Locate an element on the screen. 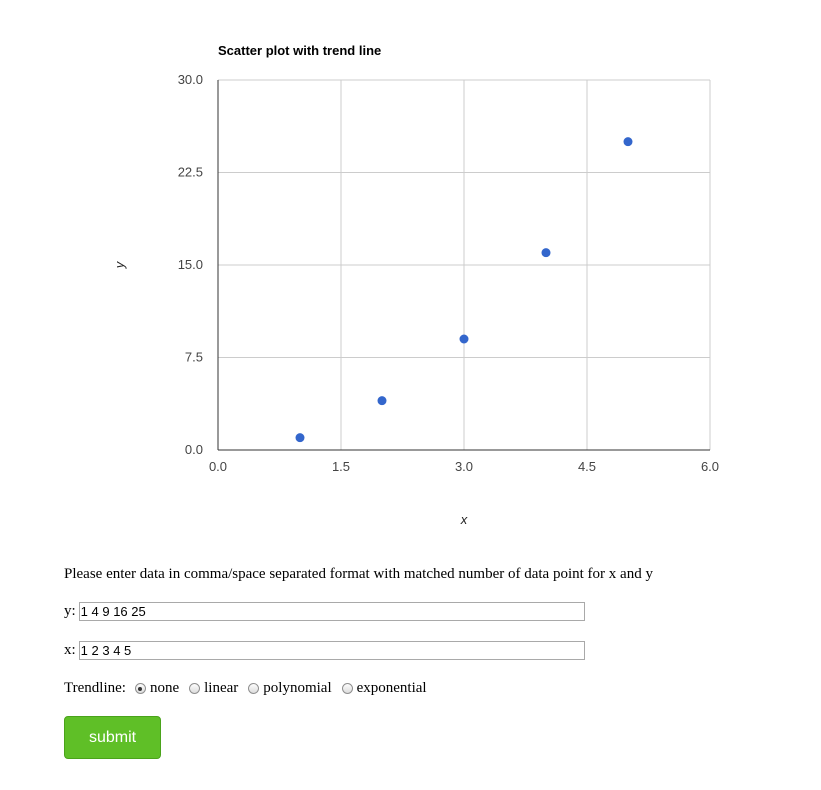 This screenshot has height=790, width=821. x-axis-title: x is located at coordinates (464, 519).